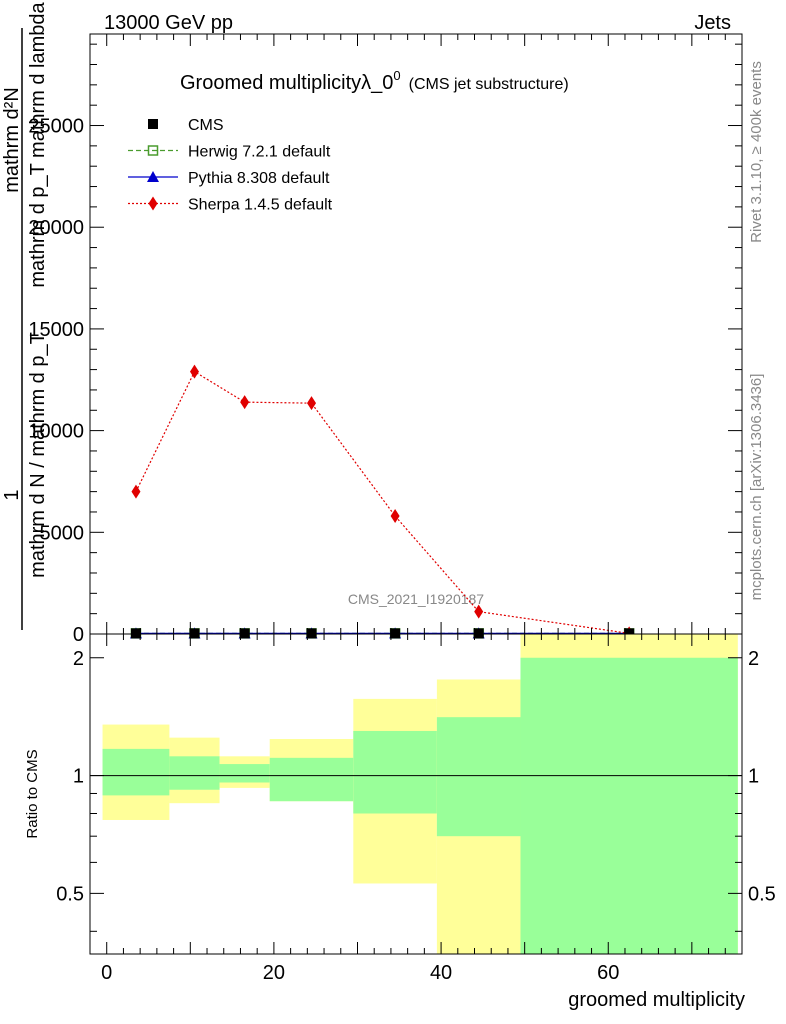 The image size is (786, 1024). What do you see at coordinates (762, 894) in the screenshot?
I see `ratio-tick-label-right: 0.5` at bounding box center [762, 894].